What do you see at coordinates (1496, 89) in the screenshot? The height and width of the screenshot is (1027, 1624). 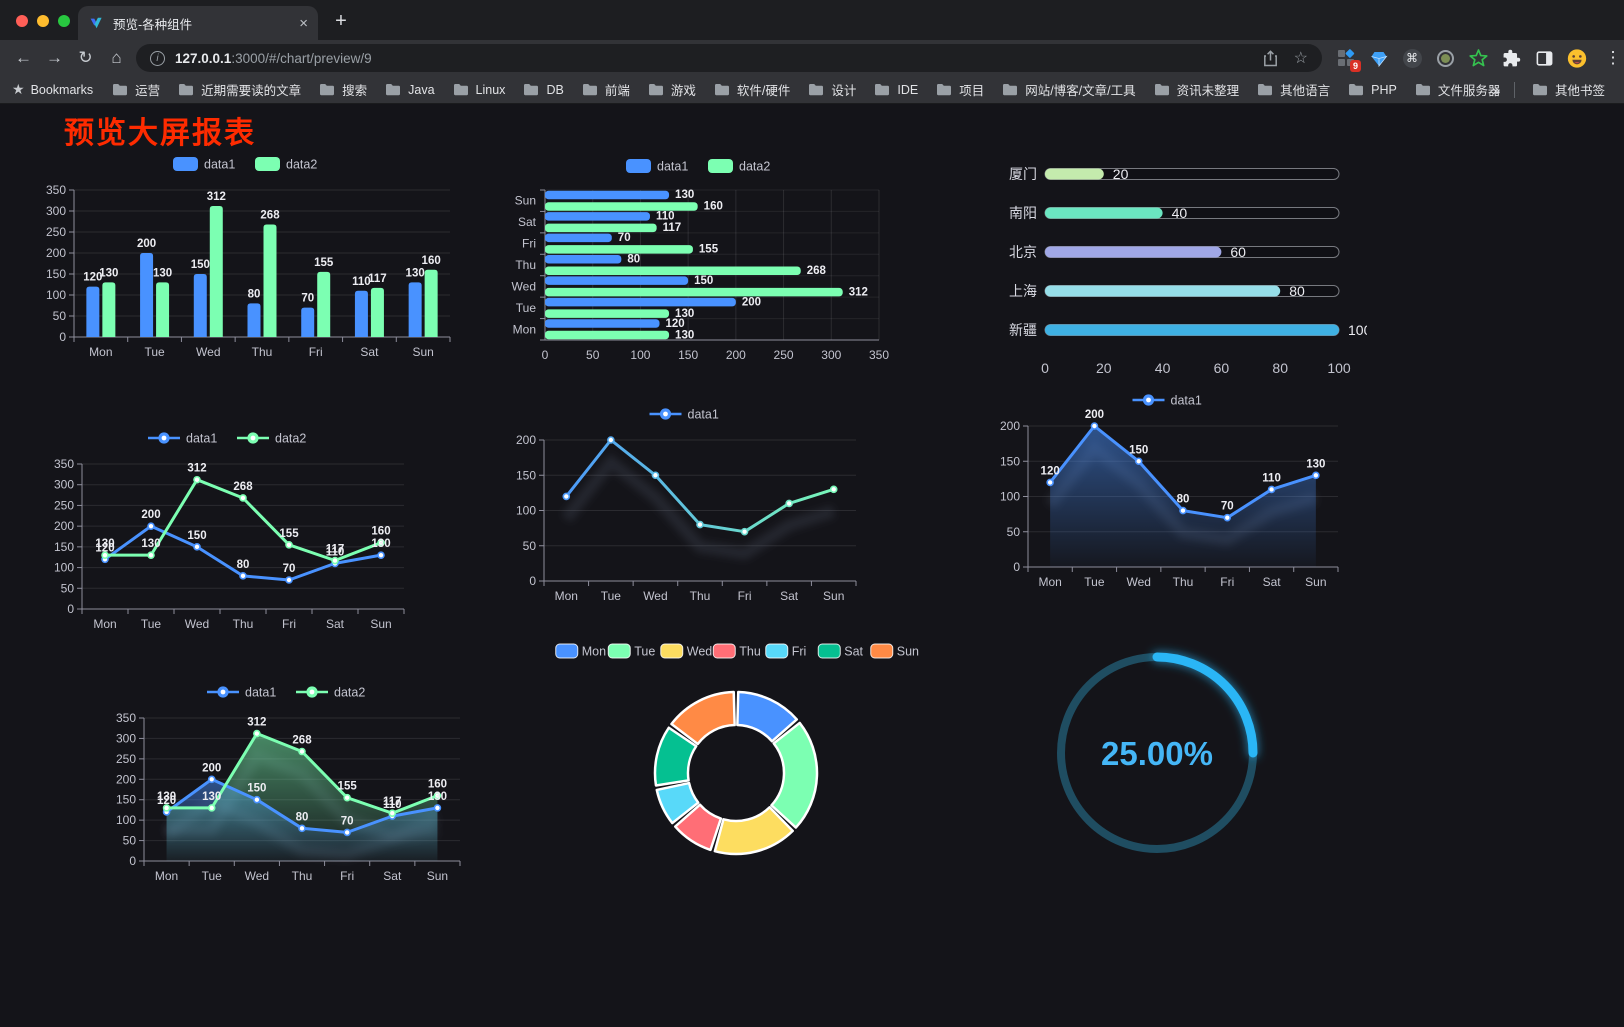 I see `bookmarks-overflow-button: »` at bounding box center [1496, 89].